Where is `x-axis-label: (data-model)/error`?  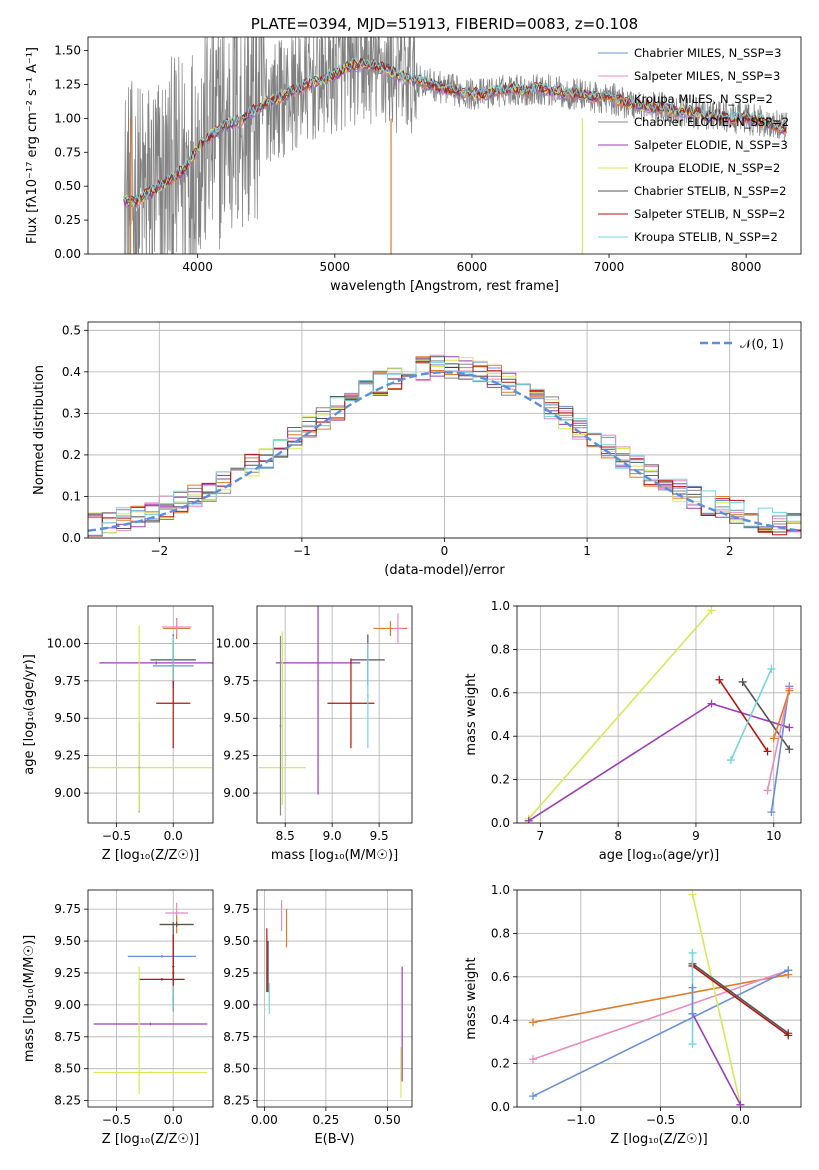 x-axis-label: (data-model)/error is located at coordinates (444, 570).